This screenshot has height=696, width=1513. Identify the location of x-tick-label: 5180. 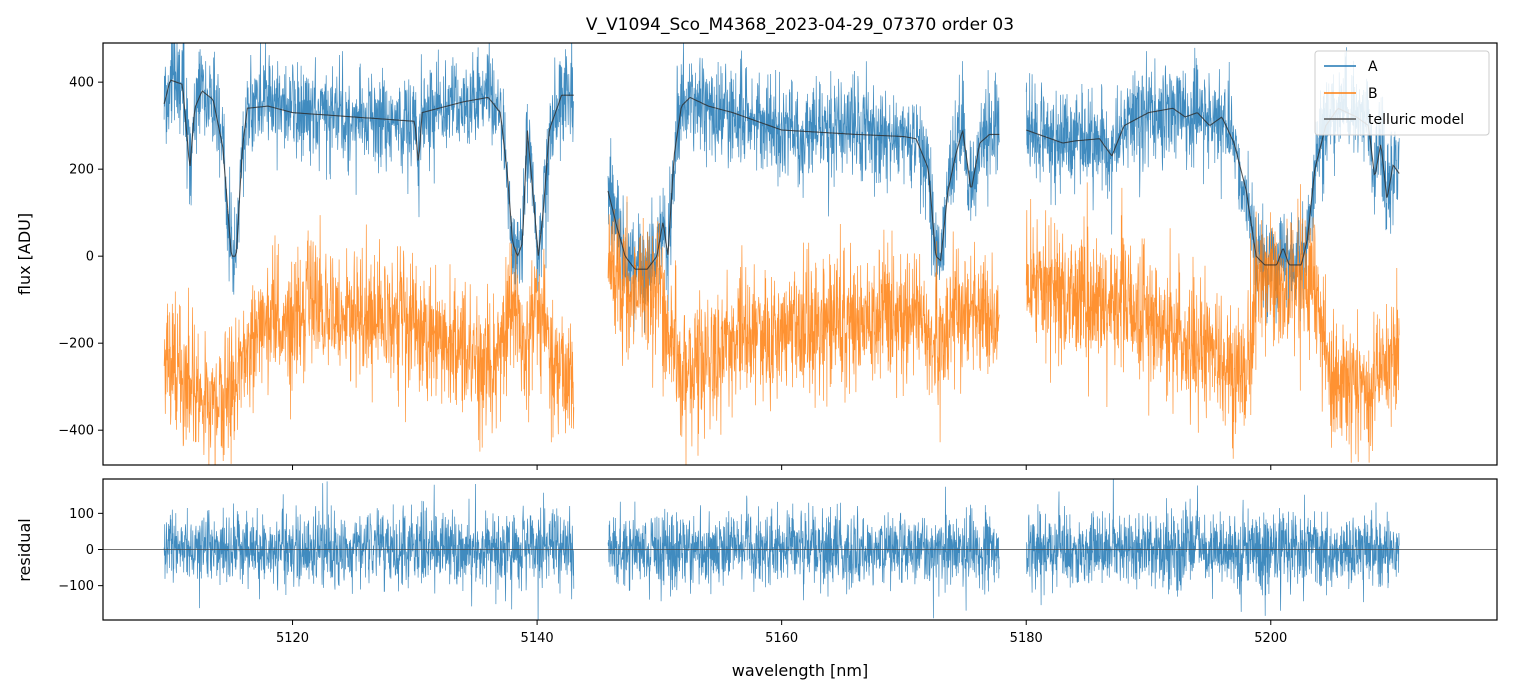
(1026, 638).